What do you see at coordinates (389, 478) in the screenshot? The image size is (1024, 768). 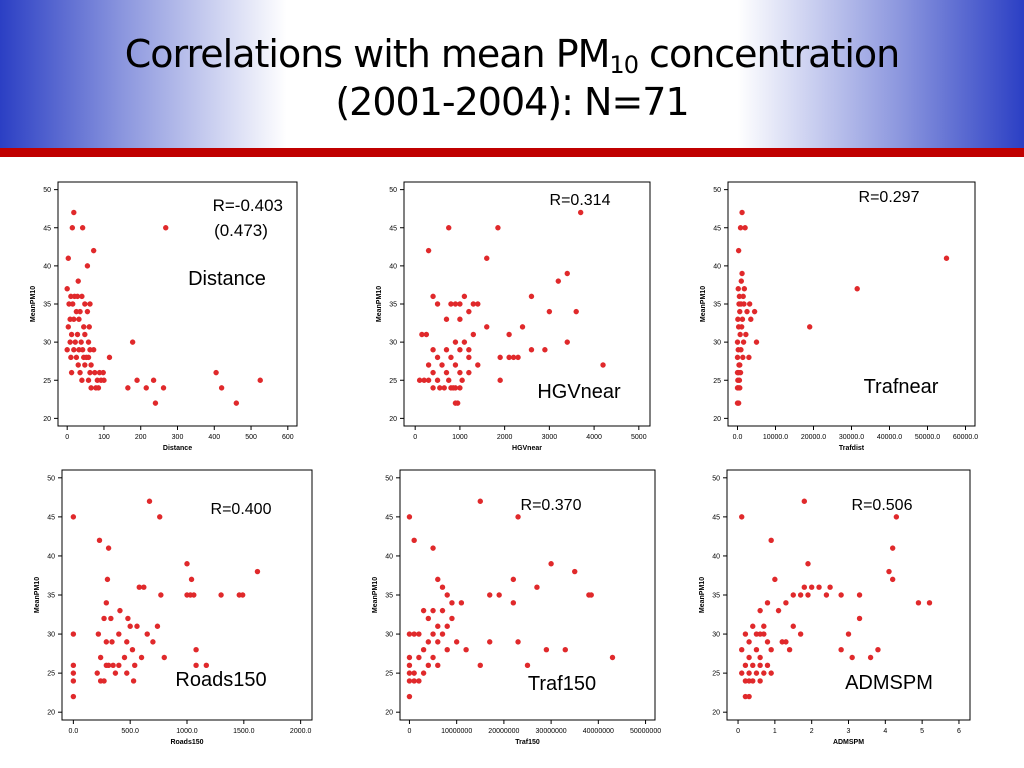 I see `y-tick-label: 50` at bounding box center [389, 478].